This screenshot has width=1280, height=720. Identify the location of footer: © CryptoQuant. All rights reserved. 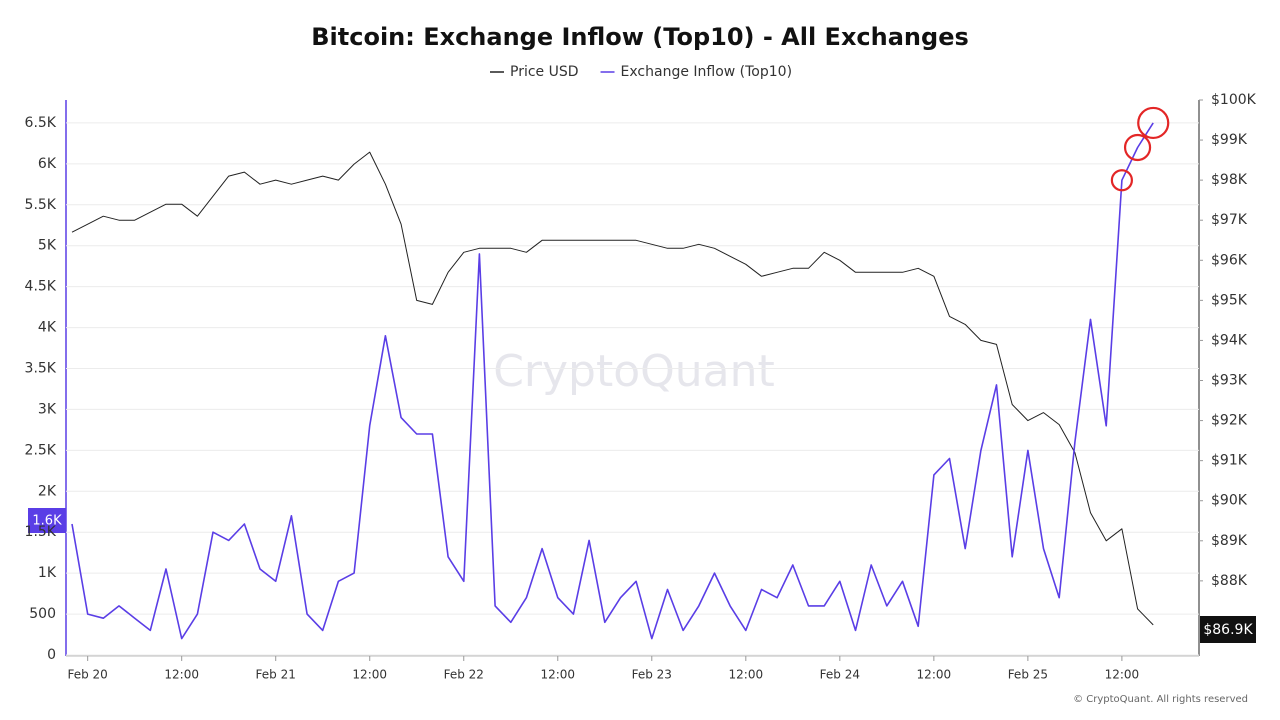
(1160, 699).